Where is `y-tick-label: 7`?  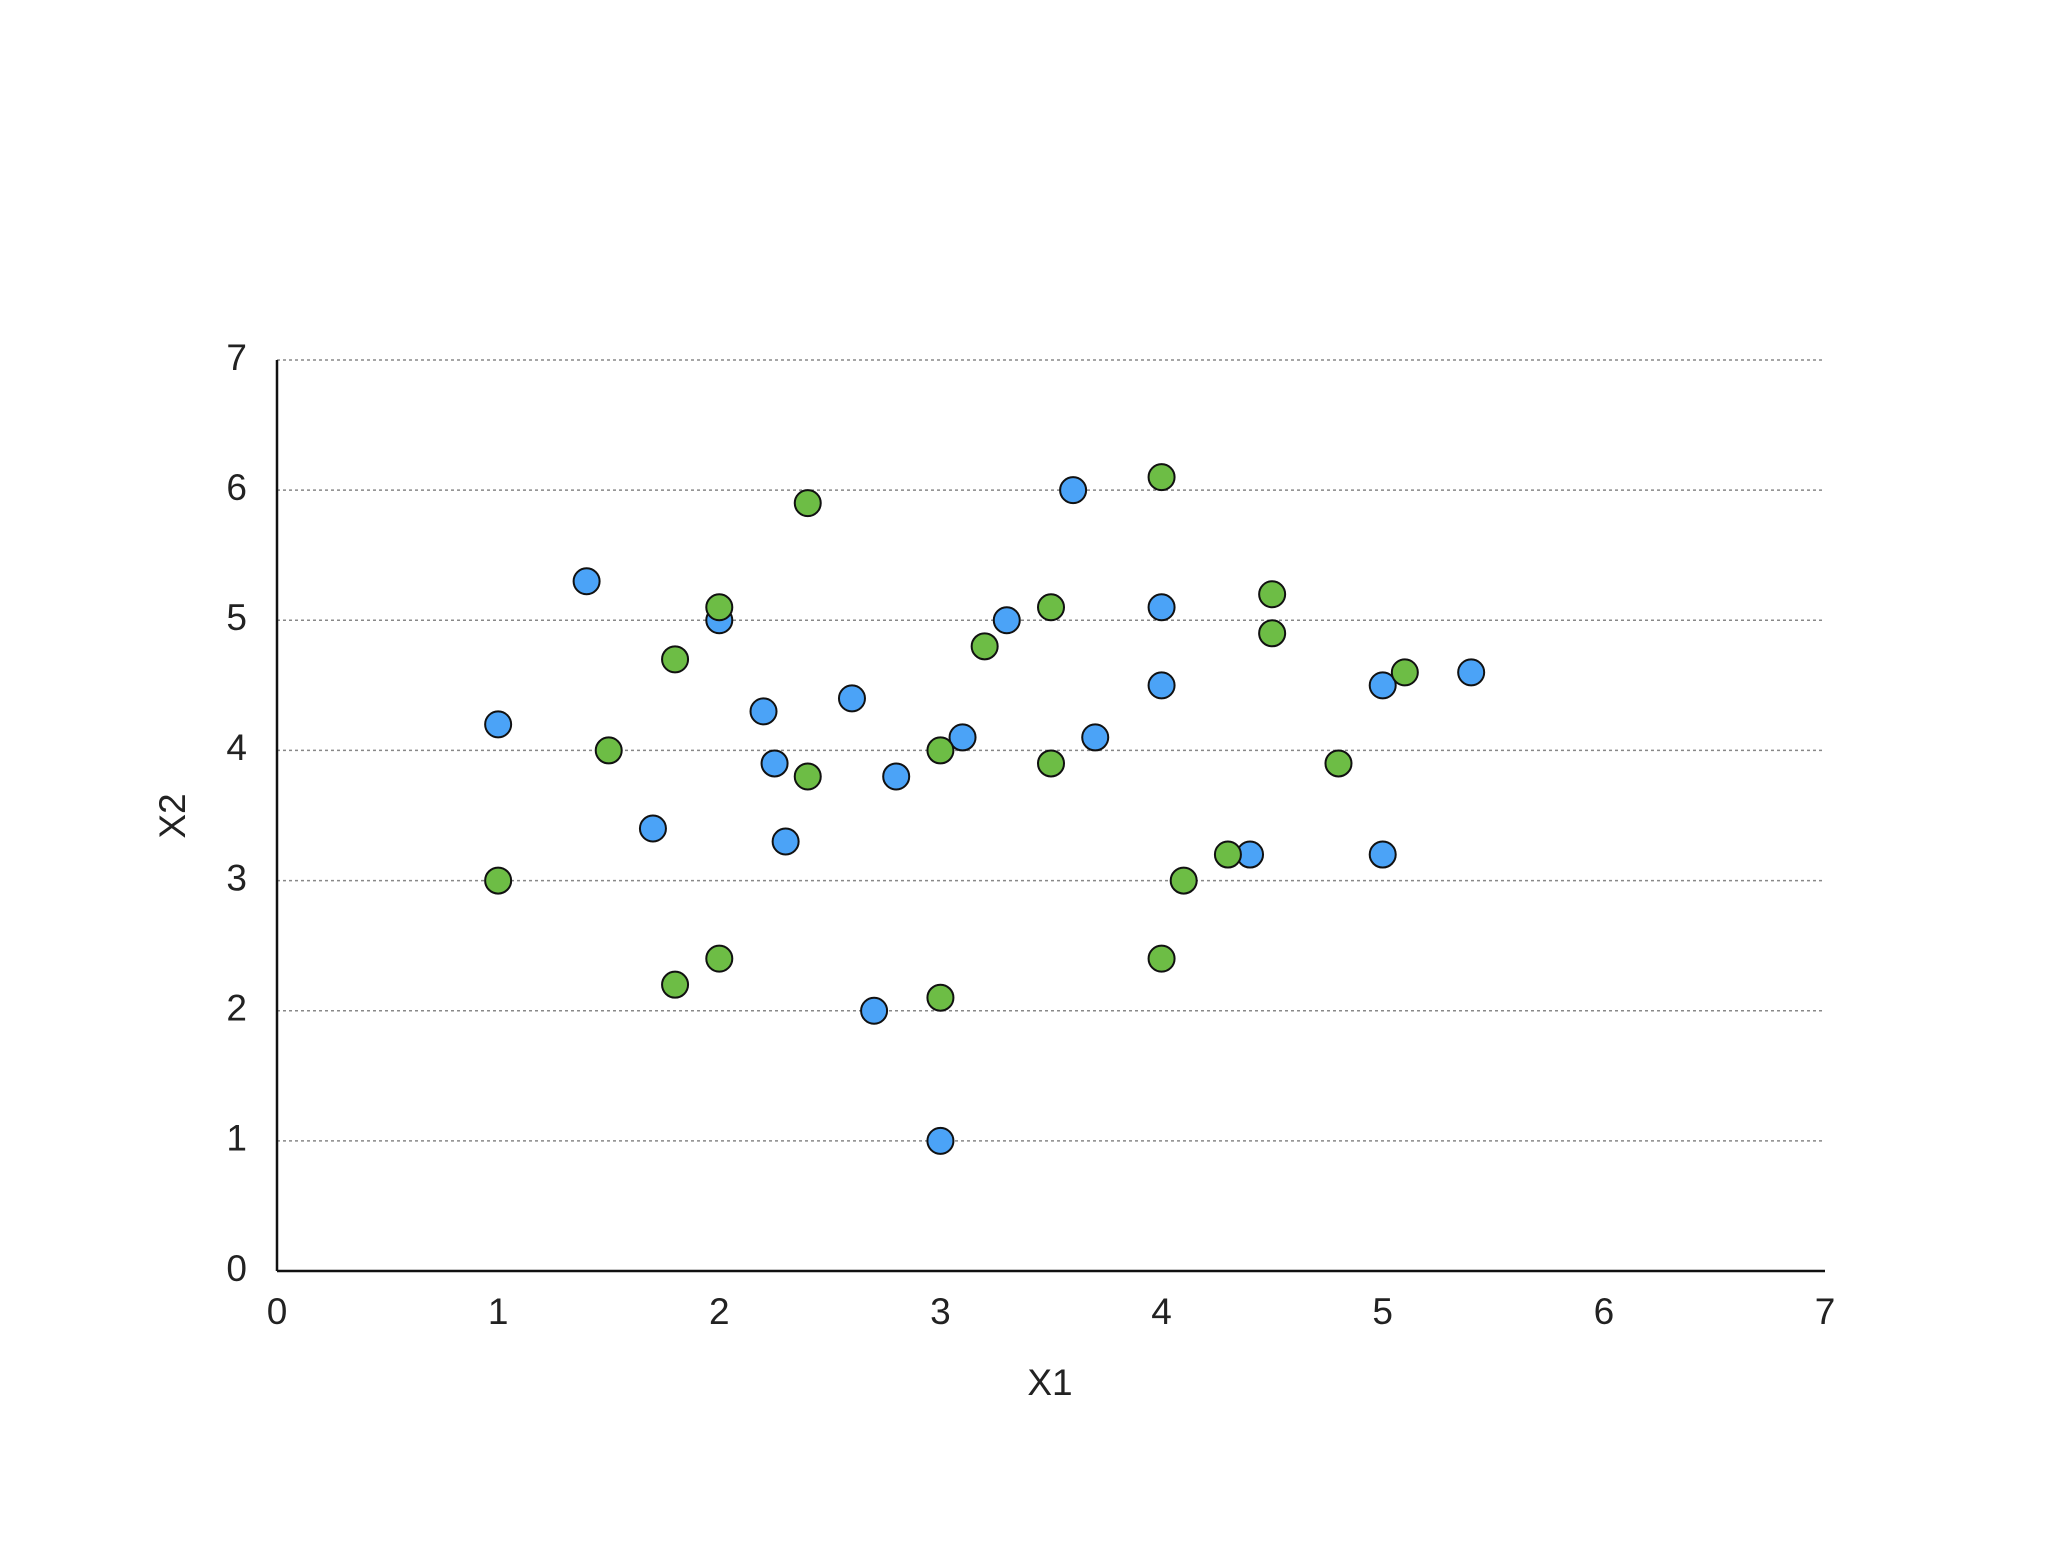 y-tick-label: 7 is located at coordinates (236, 357).